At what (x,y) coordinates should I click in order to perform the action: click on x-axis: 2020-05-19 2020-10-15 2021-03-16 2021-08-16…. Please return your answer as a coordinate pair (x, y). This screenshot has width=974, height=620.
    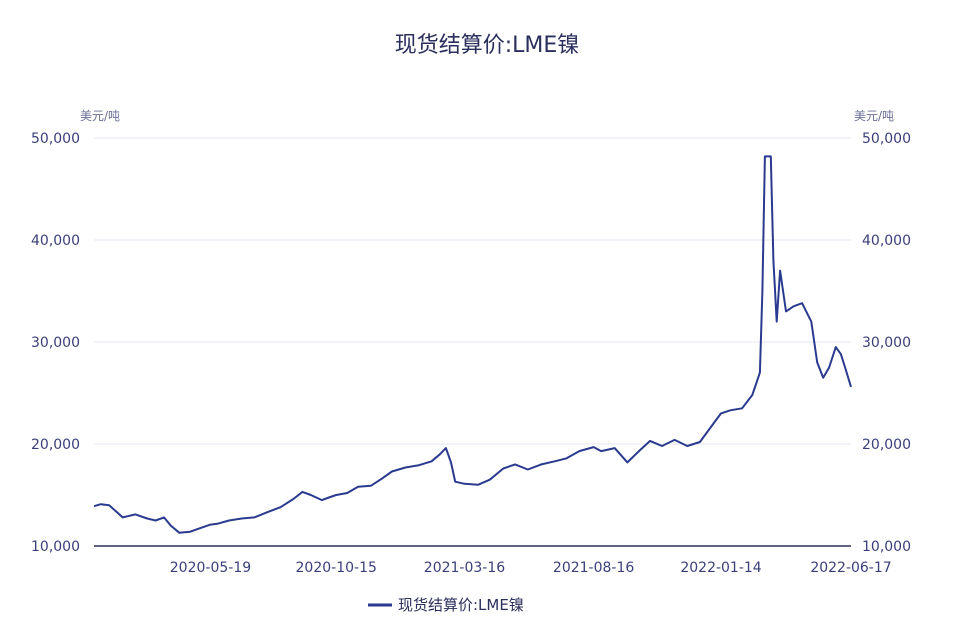
    Looking at the image, I should click on (531, 568).